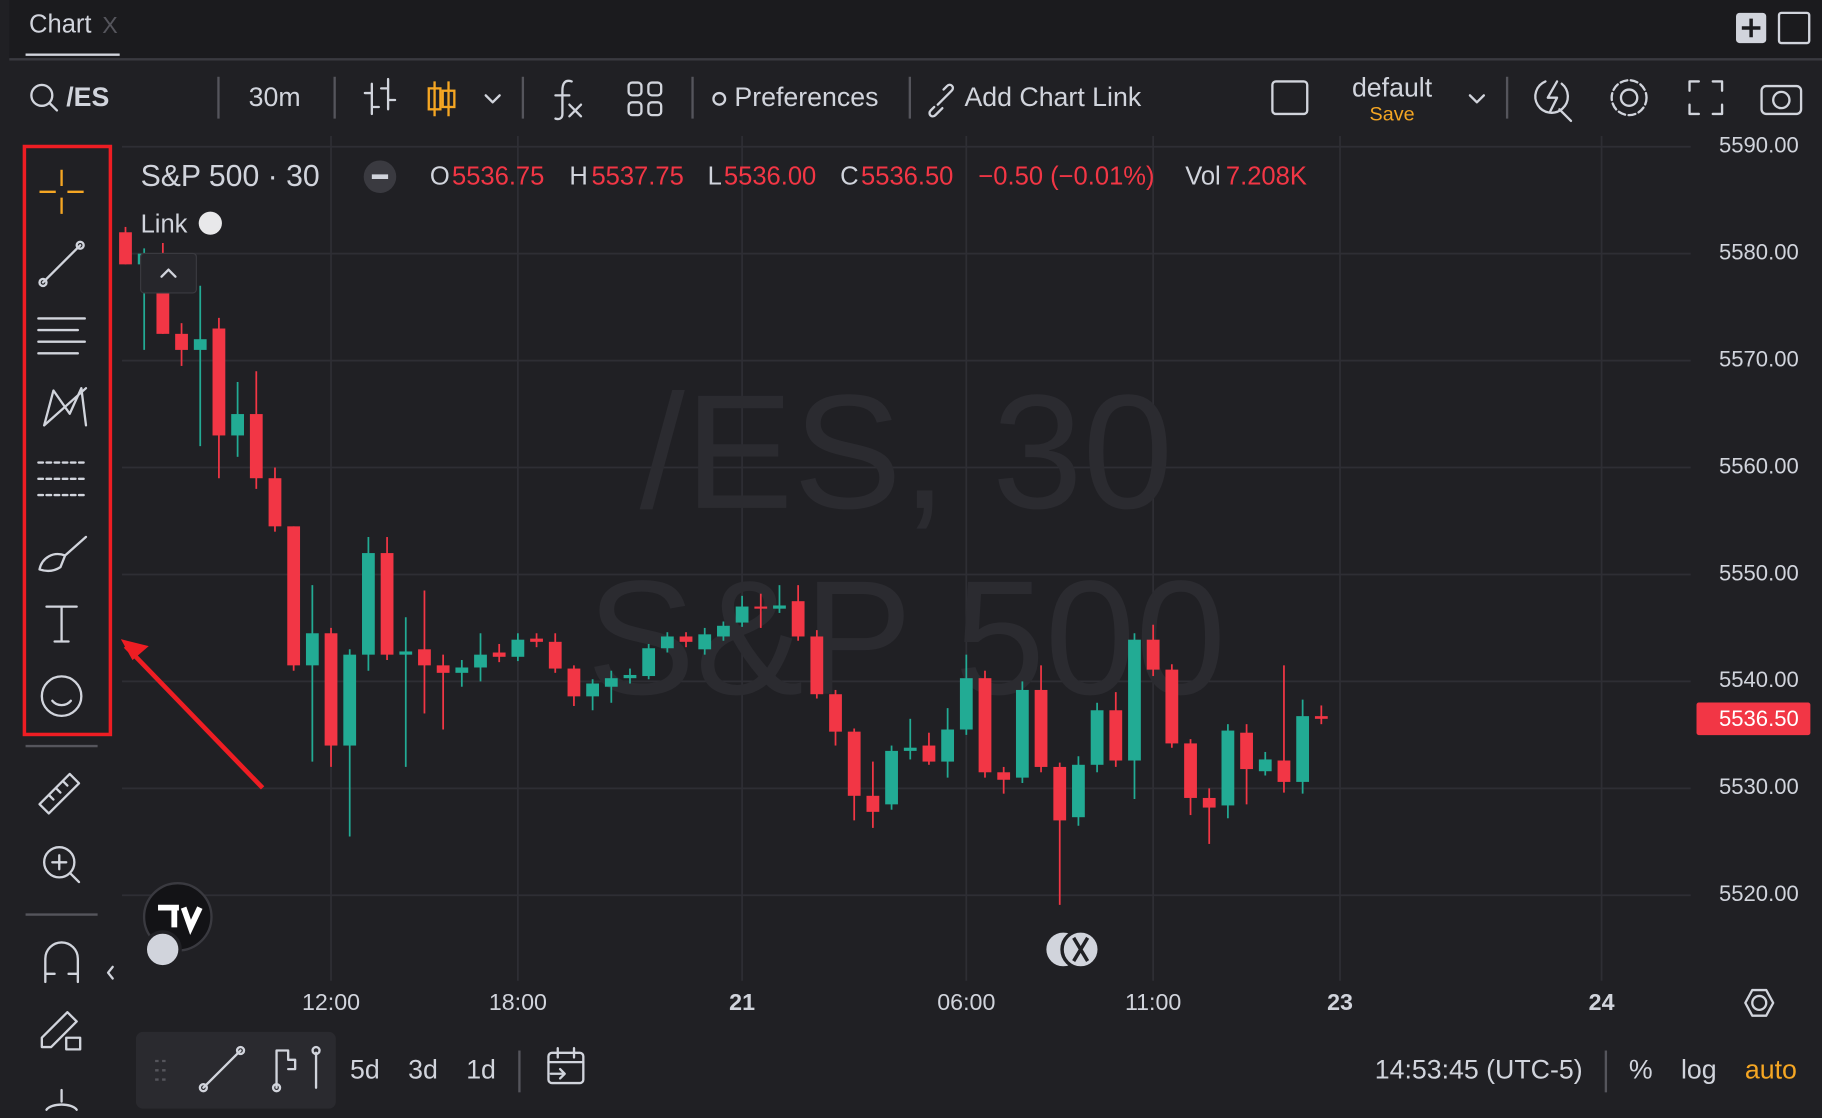 This screenshot has width=1822, height=1118. What do you see at coordinates (1066, 177) in the screenshot?
I see `legend-change: −0.50 (−0.01%)` at bounding box center [1066, 177].